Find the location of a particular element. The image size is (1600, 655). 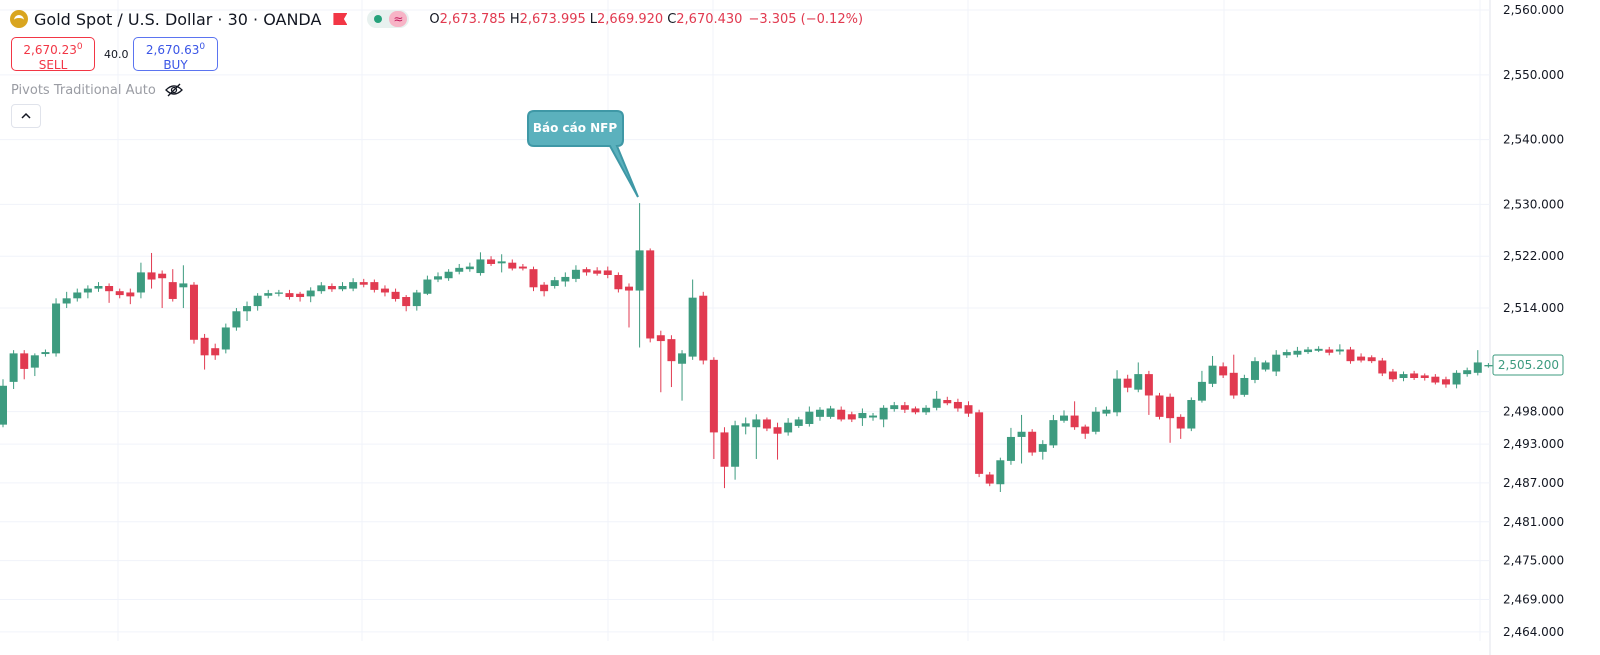

y-tick-label: 2,530.000 is located at coordinates (1533, 204).